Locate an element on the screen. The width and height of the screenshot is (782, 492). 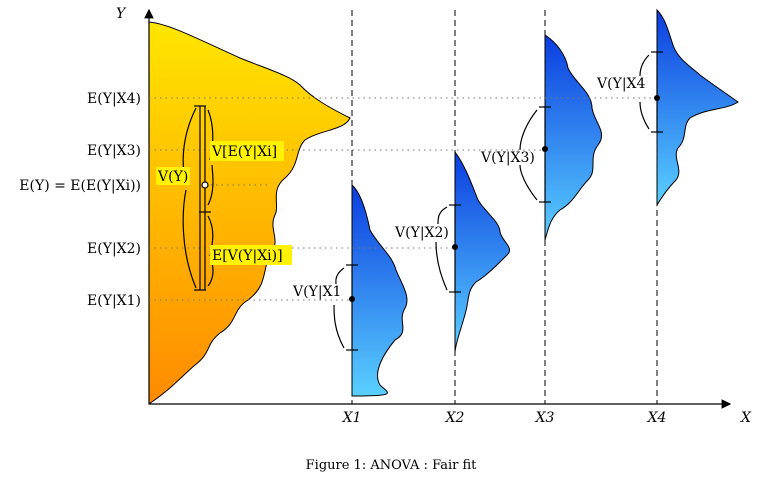
ex1-label: E(Y|X1) is located at coordinates (114, 301).